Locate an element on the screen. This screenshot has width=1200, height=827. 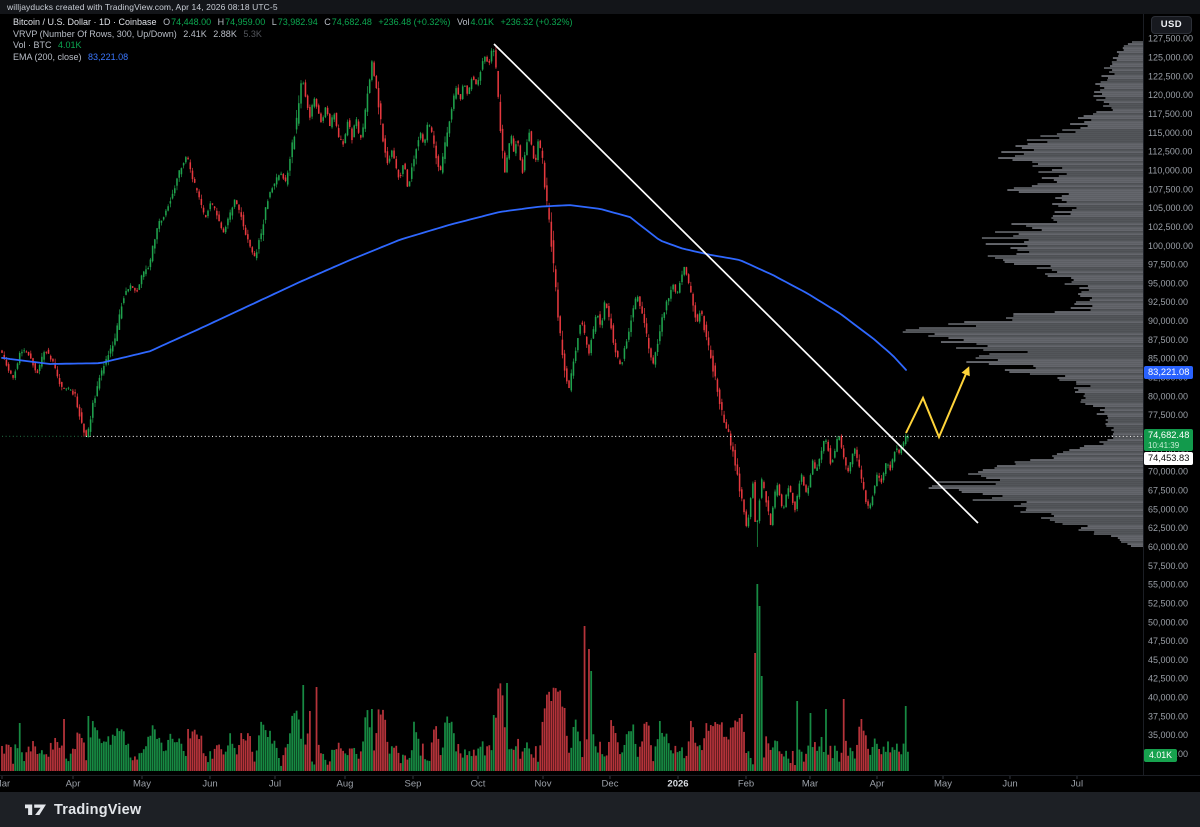
svg-text: 112,500.00 is located at coordinates (1170, 152).